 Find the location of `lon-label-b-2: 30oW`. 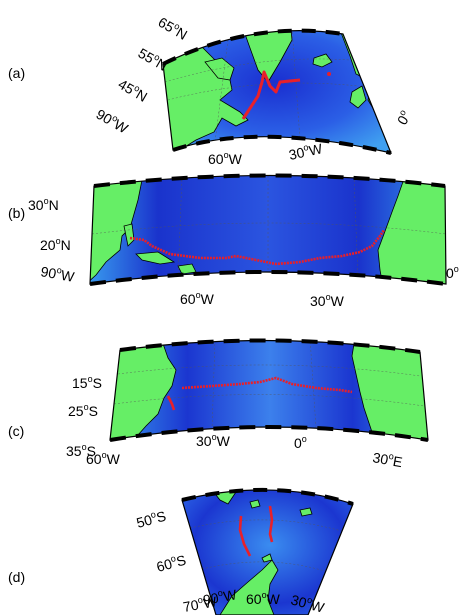

lon-label-b-2: 30oW is located at coordinates (327, 300).